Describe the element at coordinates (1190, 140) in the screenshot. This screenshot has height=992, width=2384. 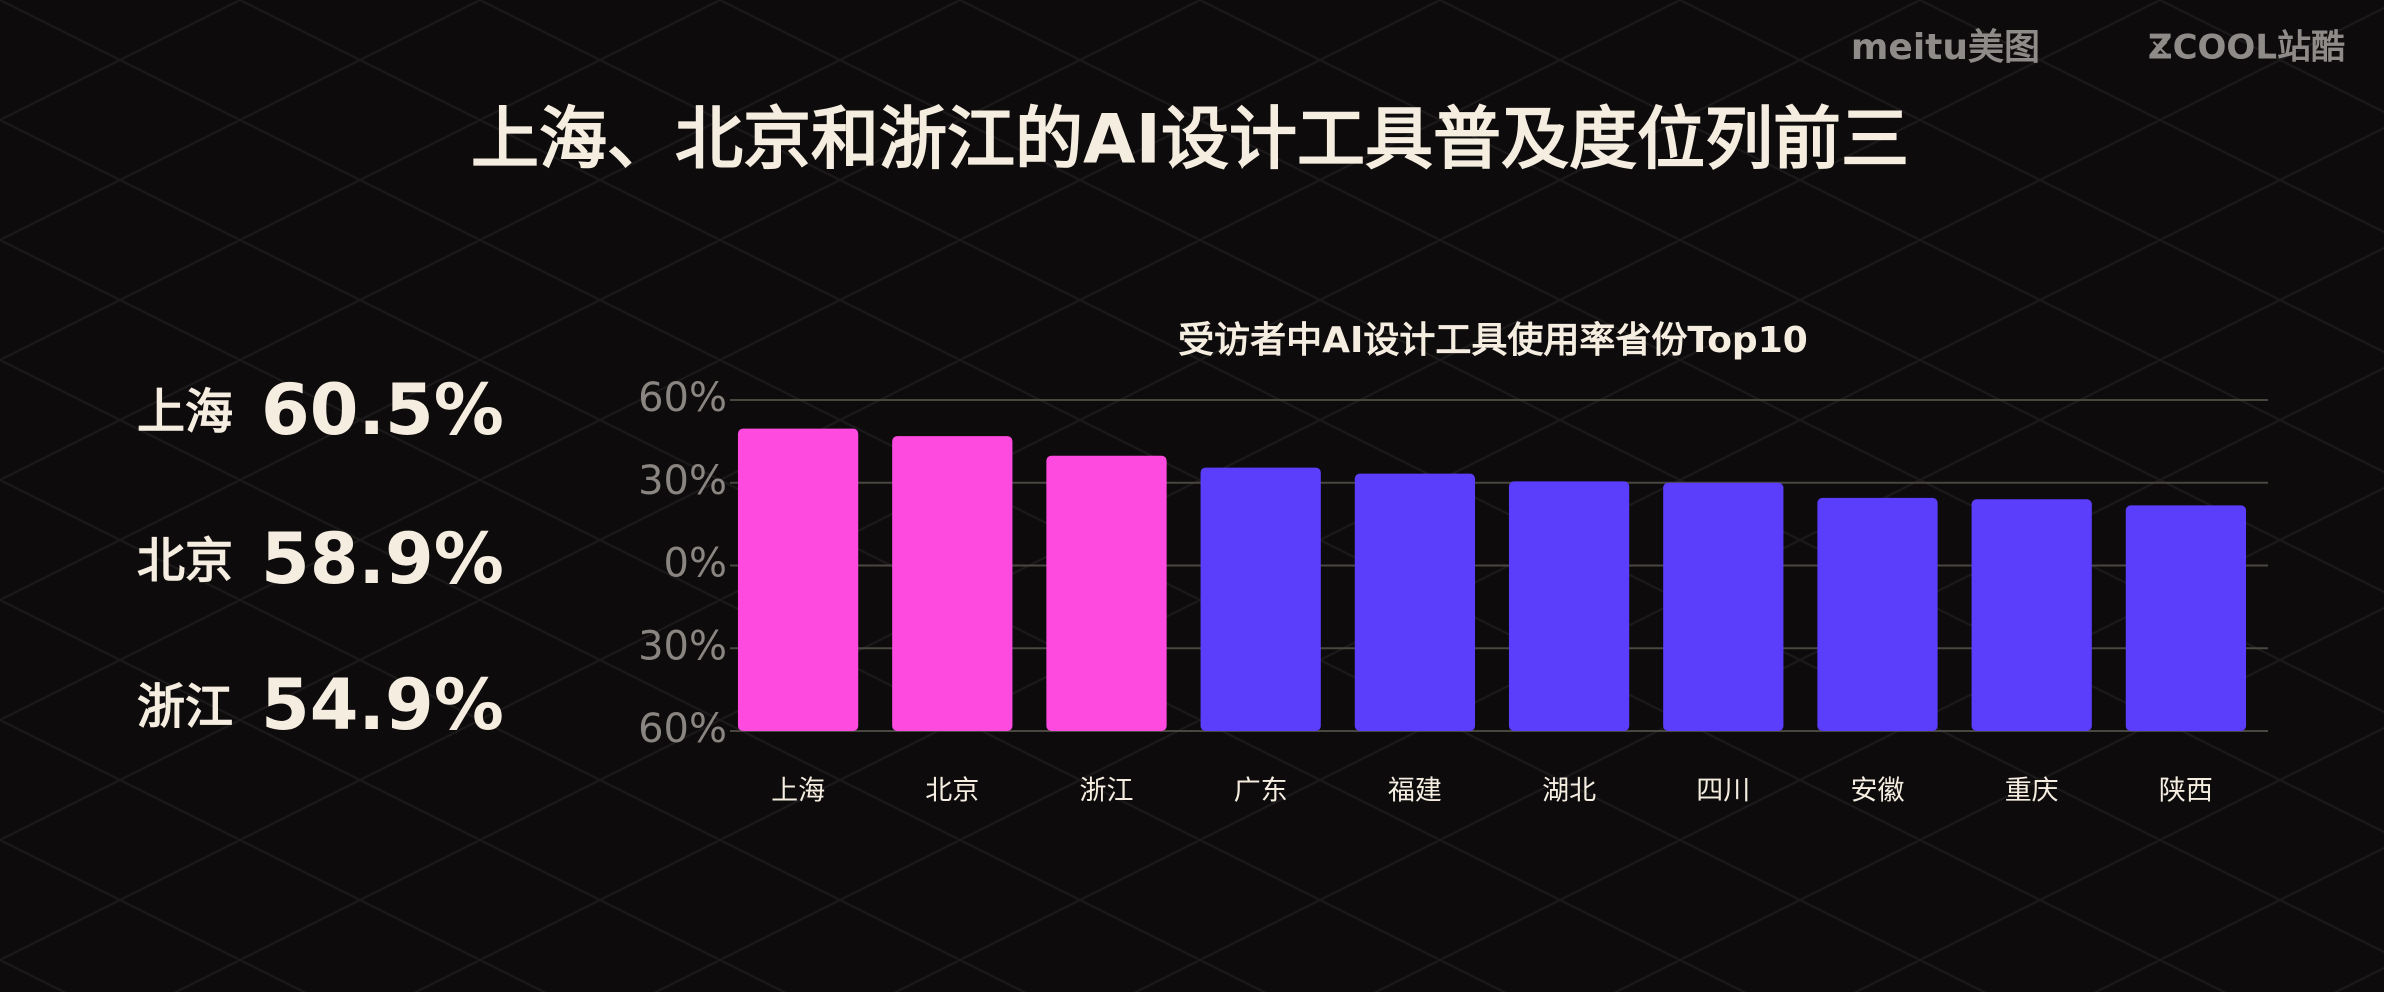
I see `title: 上海、北京和浙江的AI设计工具普及度位列前三` at that location.